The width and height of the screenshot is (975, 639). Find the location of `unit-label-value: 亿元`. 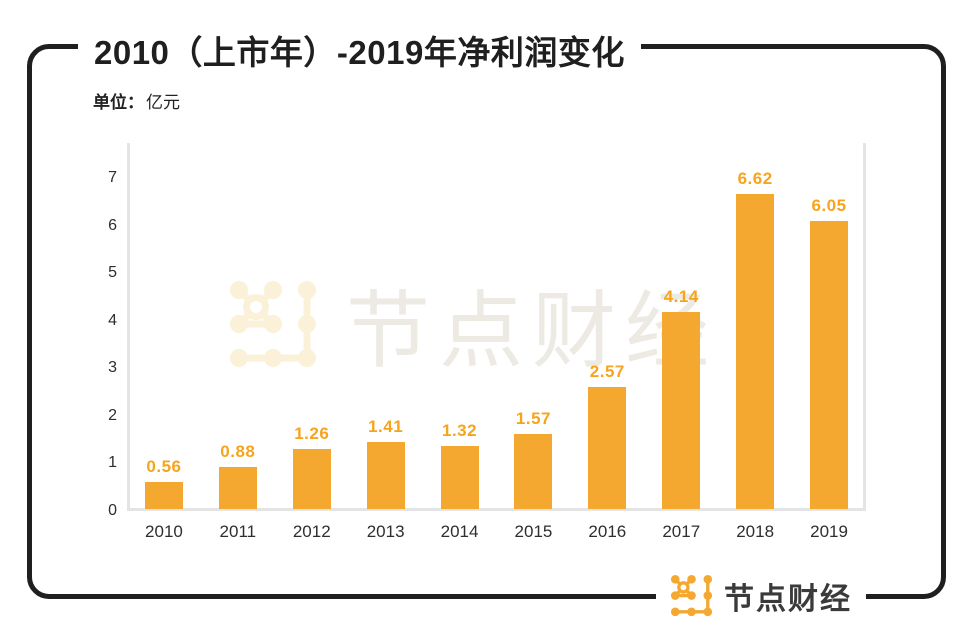

unit-label-value: 亿元 is located at coordinates (163, 102).